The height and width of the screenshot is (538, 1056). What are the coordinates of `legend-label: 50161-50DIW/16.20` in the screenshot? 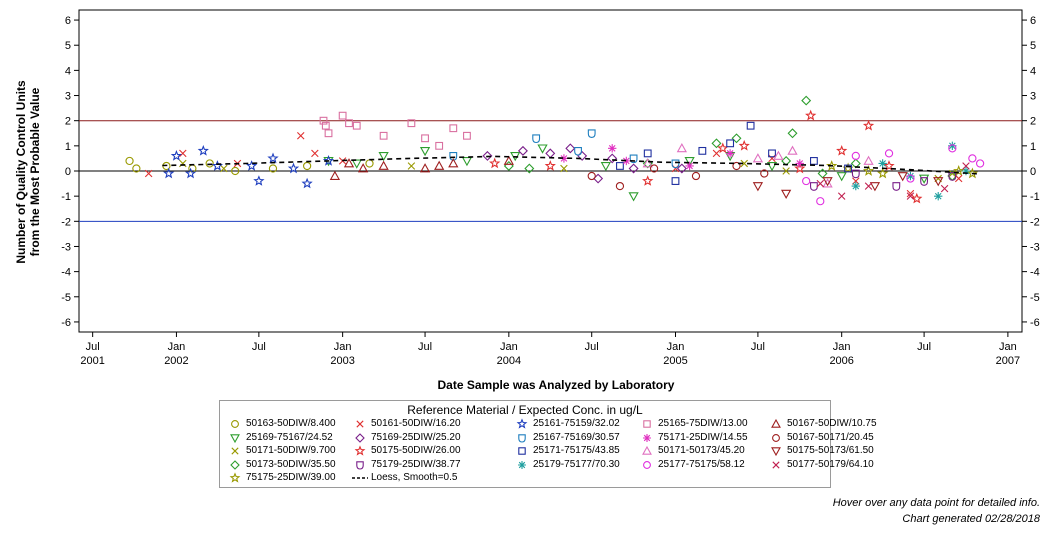 It's located at (416, 423).